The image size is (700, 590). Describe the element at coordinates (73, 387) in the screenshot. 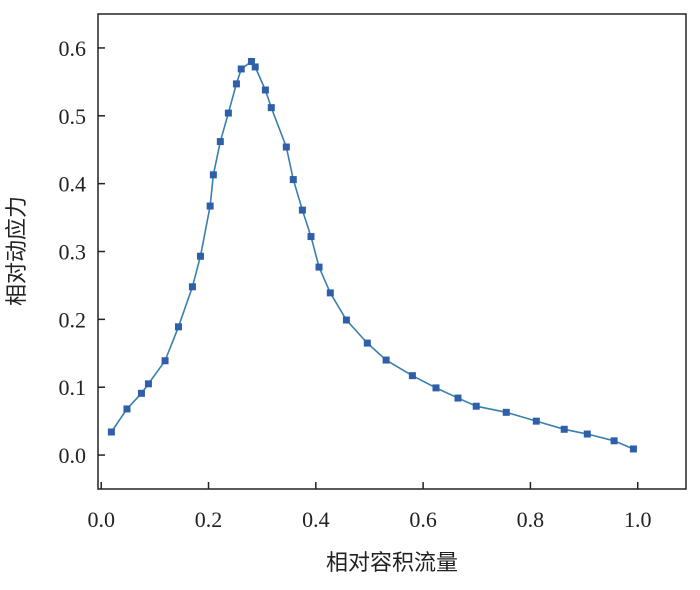

I see `y-tick-label: 0.1` at that location.